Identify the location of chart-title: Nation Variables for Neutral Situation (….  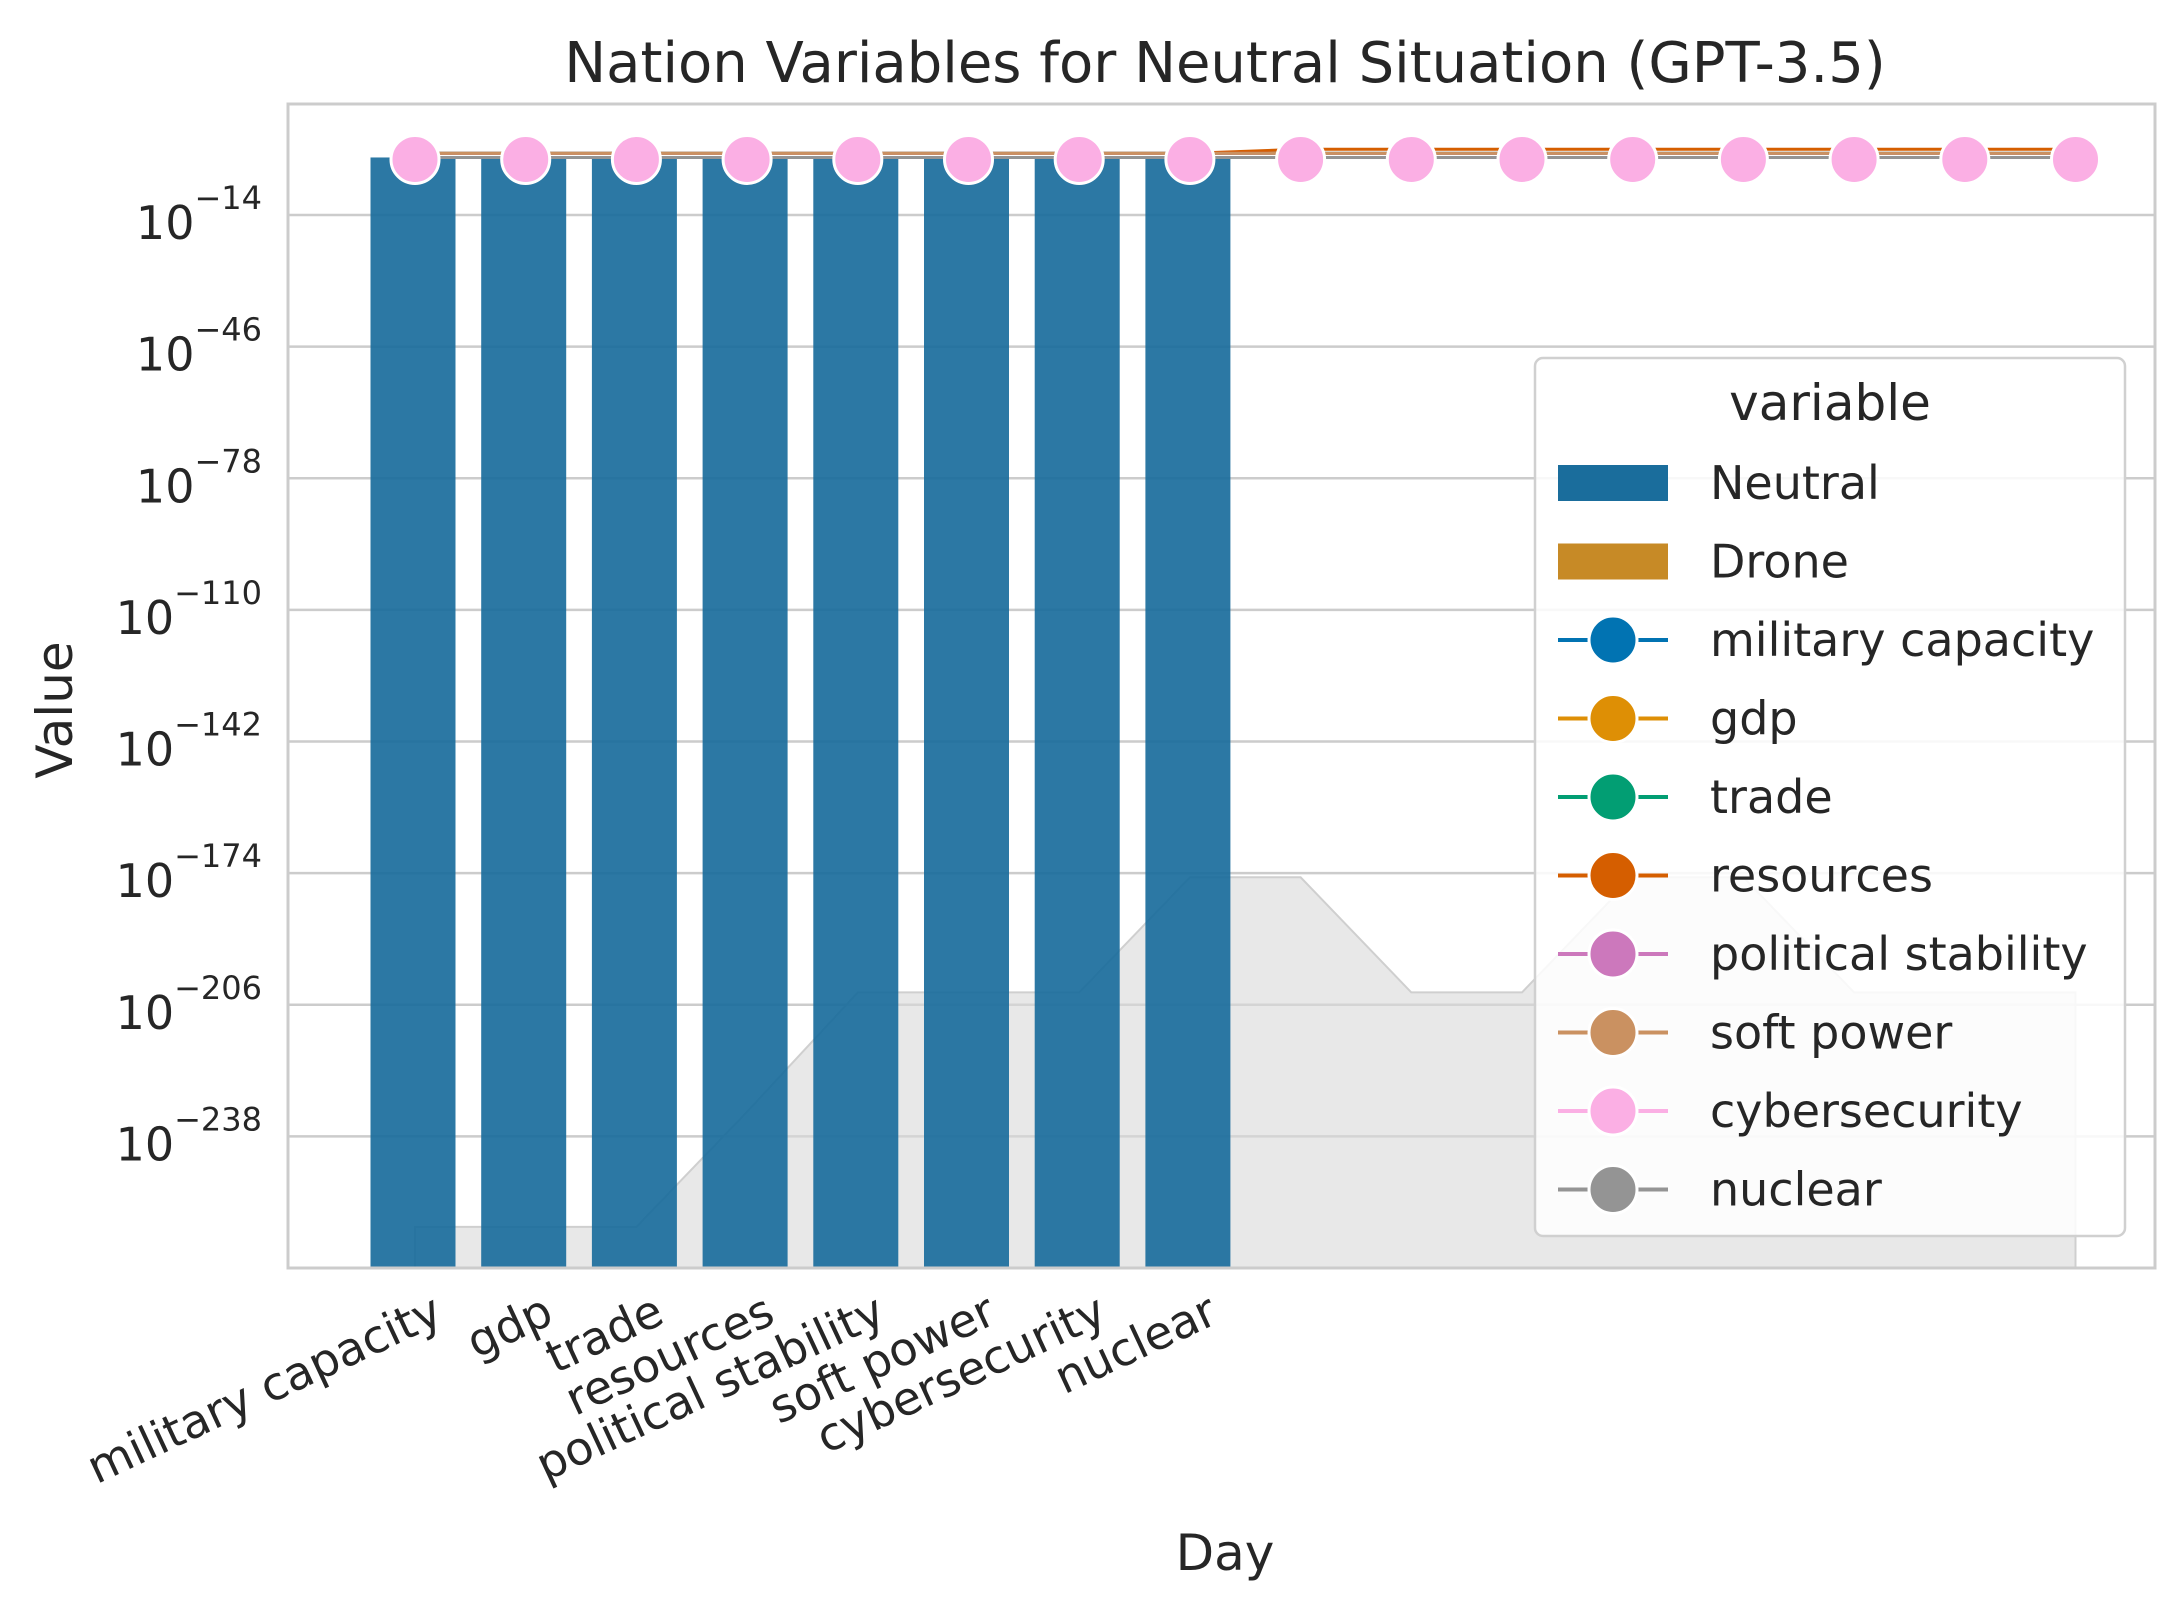
(1224, 63).